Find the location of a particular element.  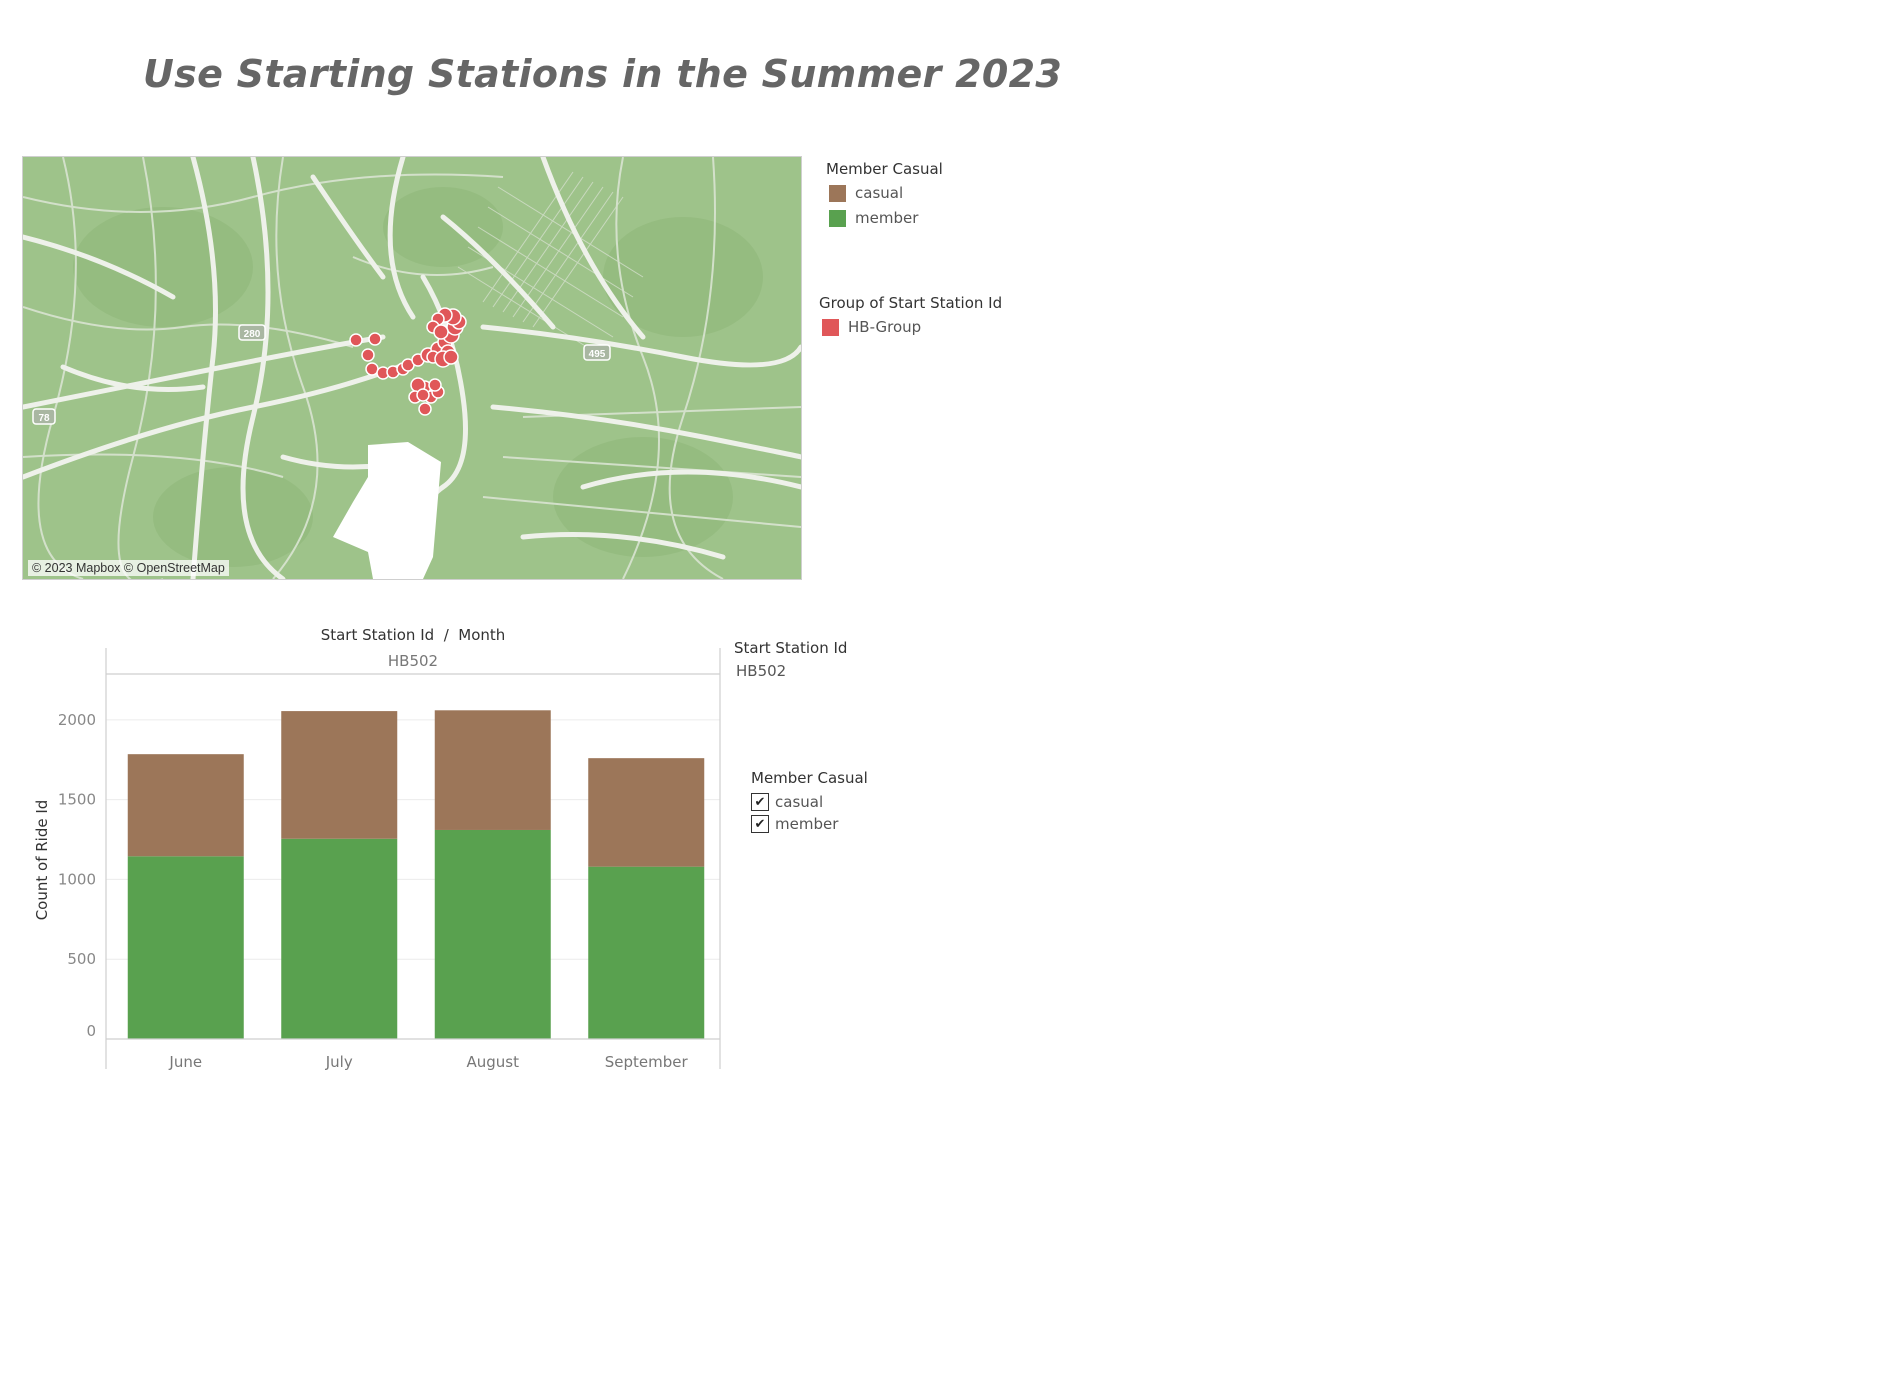

y-tick-label: 0 is located at coordinates (91, 1031).